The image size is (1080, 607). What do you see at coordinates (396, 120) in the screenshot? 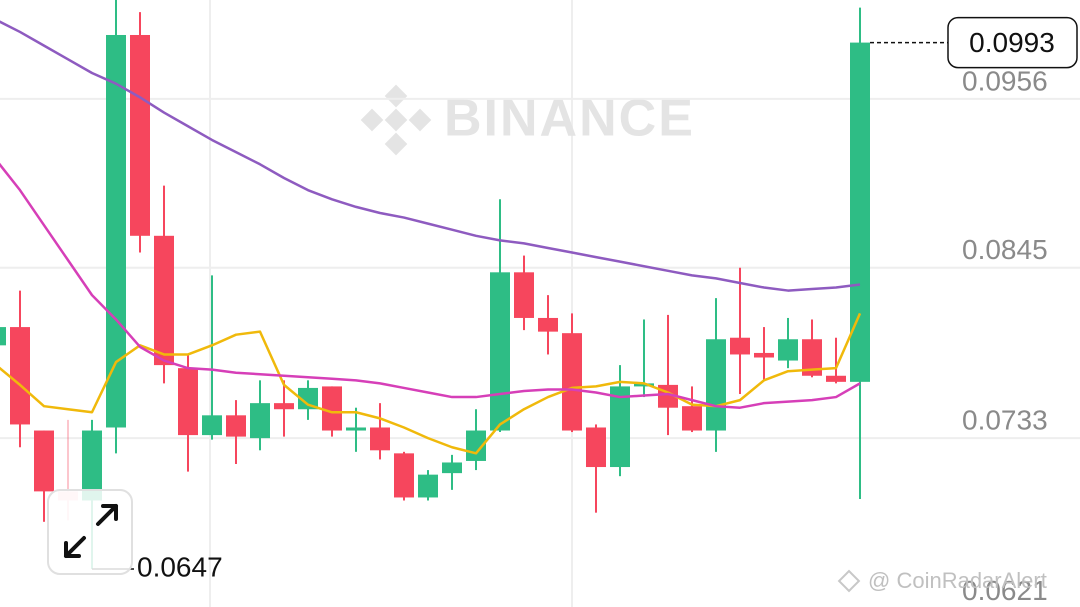
I see `watermark-logo` at bounding box center [396, 120].